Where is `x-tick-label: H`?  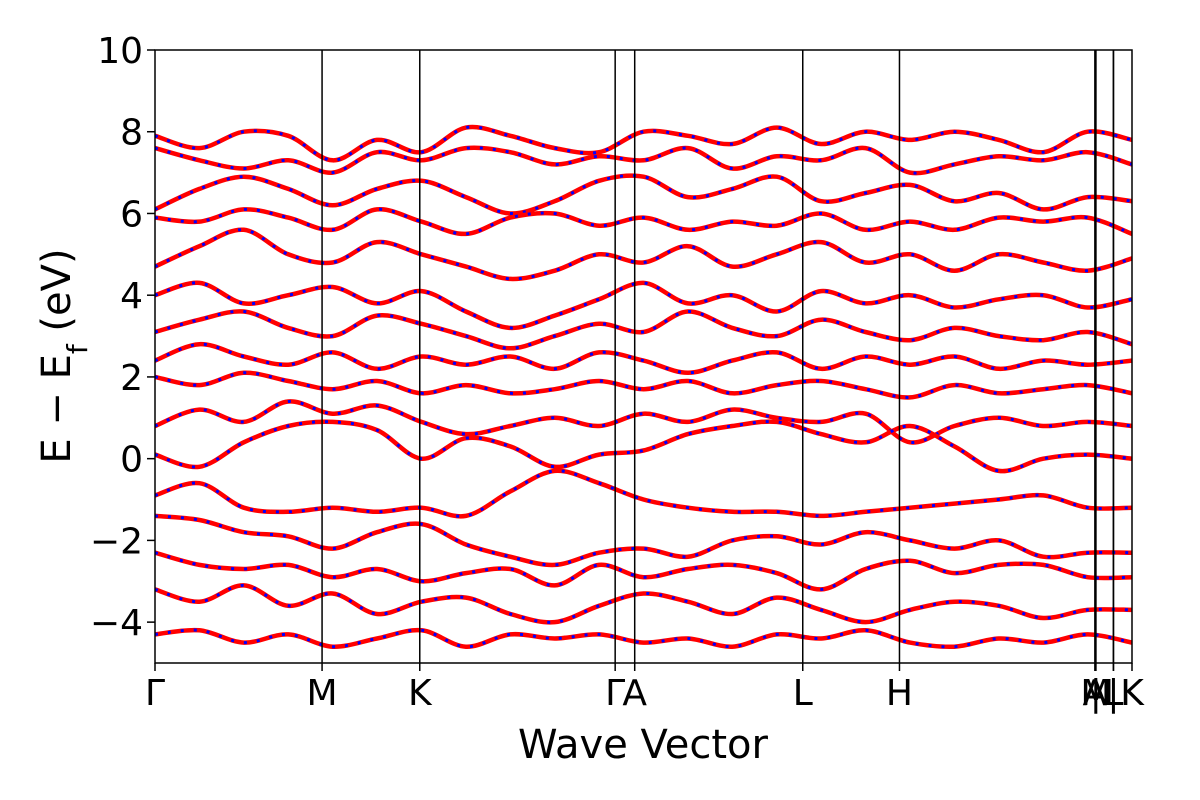 x-tick-label: H is located at coordinates (899, 693).